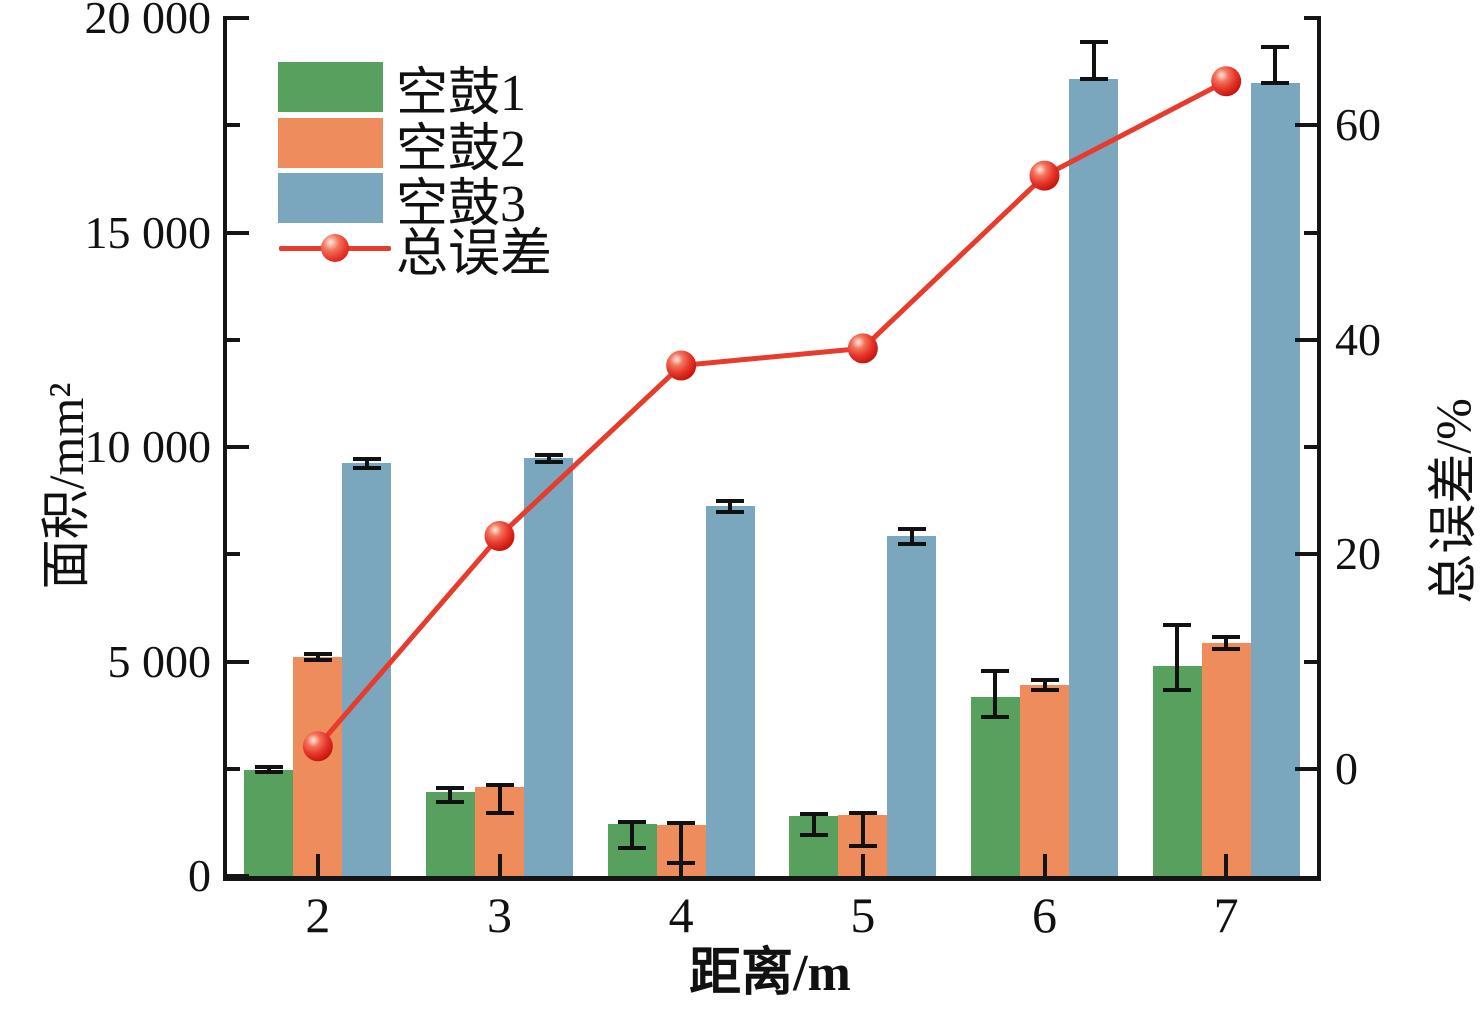 The width and height of the screenshot is (1480, 1013). I want to click on bar-空鼓1-2m, so click(269, 823).